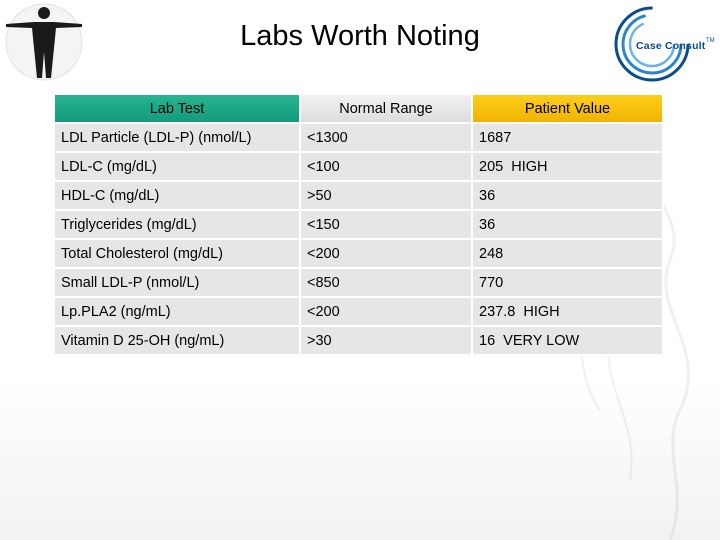 Image resolution: width=720 pixels, height=540 pixels. Describe the element at coordinates (386, 137) in the screenshot. I see `normal-range-cell: <1300` at that location.